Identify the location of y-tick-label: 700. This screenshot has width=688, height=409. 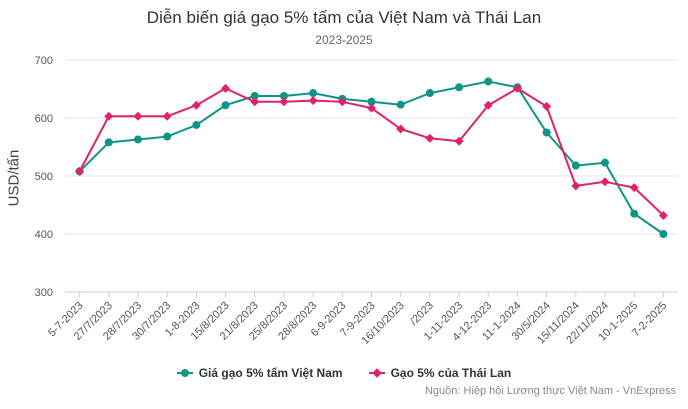
(44, 61).